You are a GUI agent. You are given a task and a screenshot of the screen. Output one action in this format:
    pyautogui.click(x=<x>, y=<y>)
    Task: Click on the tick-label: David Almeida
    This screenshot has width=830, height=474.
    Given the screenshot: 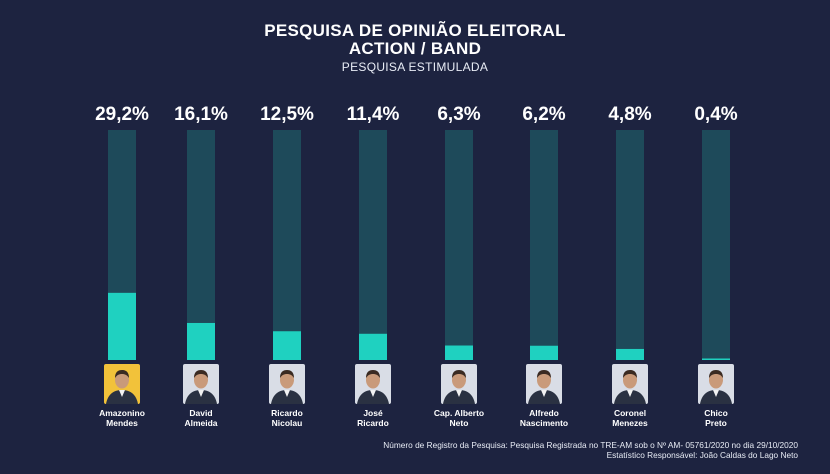 What is the action you would take?
    pyautogui.click(x=201, y=418)
    